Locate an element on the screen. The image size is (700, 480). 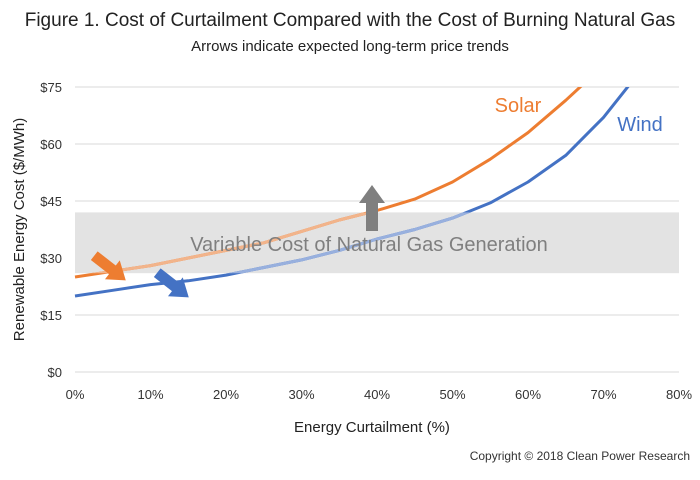
natural-gas-band-label: Variable Cost of Natural Gas Generation is located at coordinates (369, 245).